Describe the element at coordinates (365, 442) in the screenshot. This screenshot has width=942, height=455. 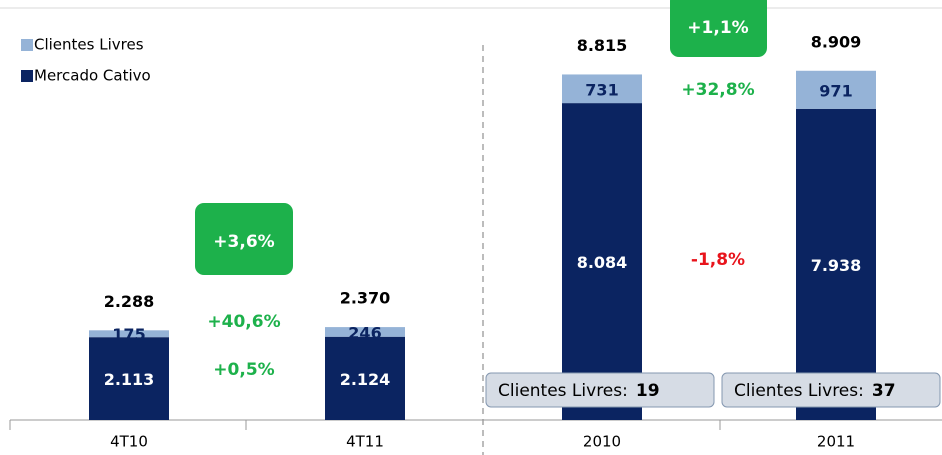
I see `x-tick-label: 4T11` at that location.